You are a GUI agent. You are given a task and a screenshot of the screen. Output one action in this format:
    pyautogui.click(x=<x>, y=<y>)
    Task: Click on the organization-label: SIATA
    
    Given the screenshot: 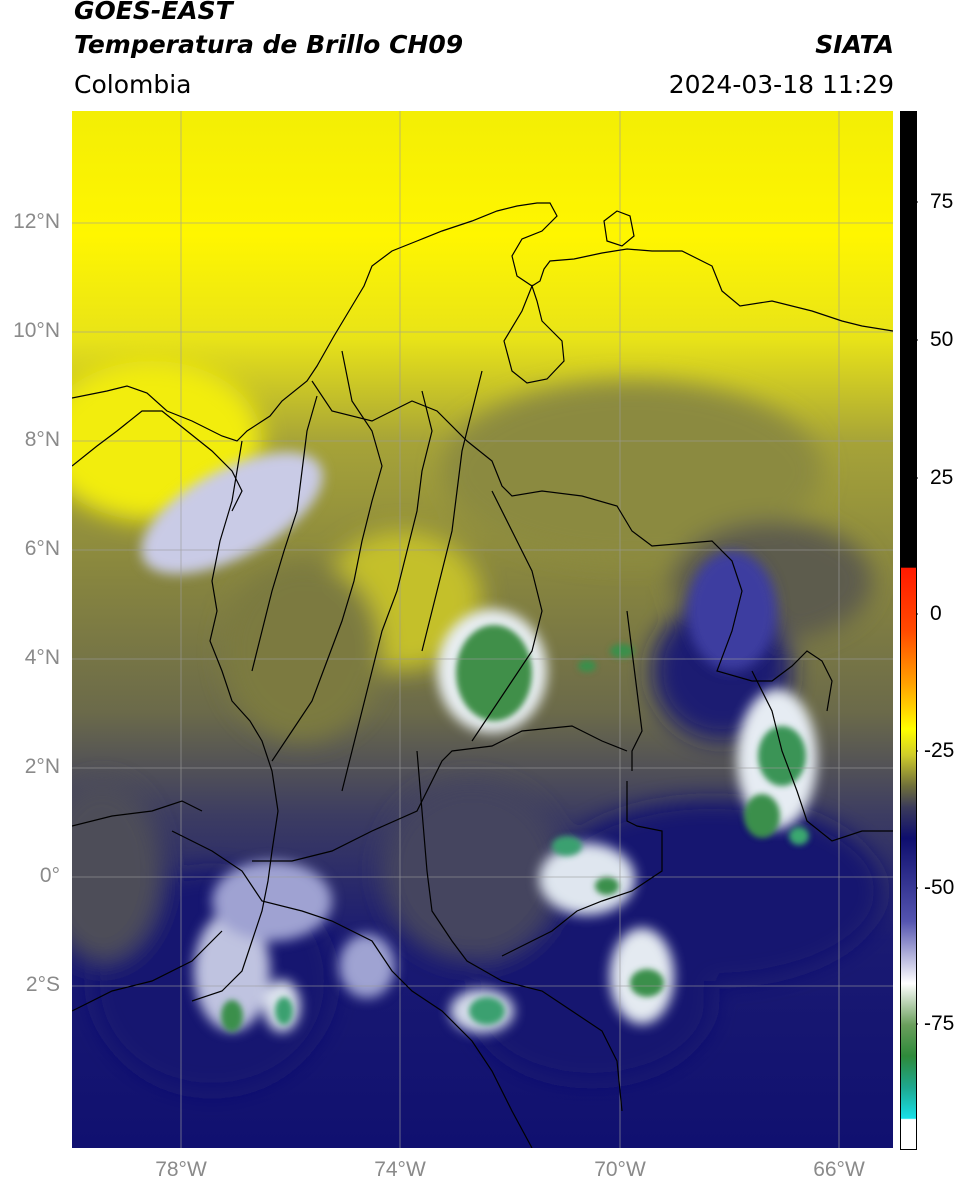 What is the action you would take?
    pyautogui.click(x=854, y=44)
    